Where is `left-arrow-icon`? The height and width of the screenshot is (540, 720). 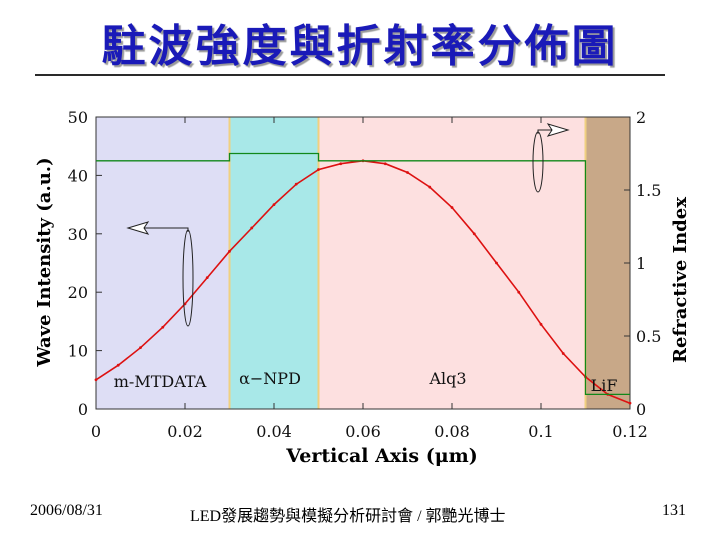
left-arrow-icon is located at coordinates (138, 228).